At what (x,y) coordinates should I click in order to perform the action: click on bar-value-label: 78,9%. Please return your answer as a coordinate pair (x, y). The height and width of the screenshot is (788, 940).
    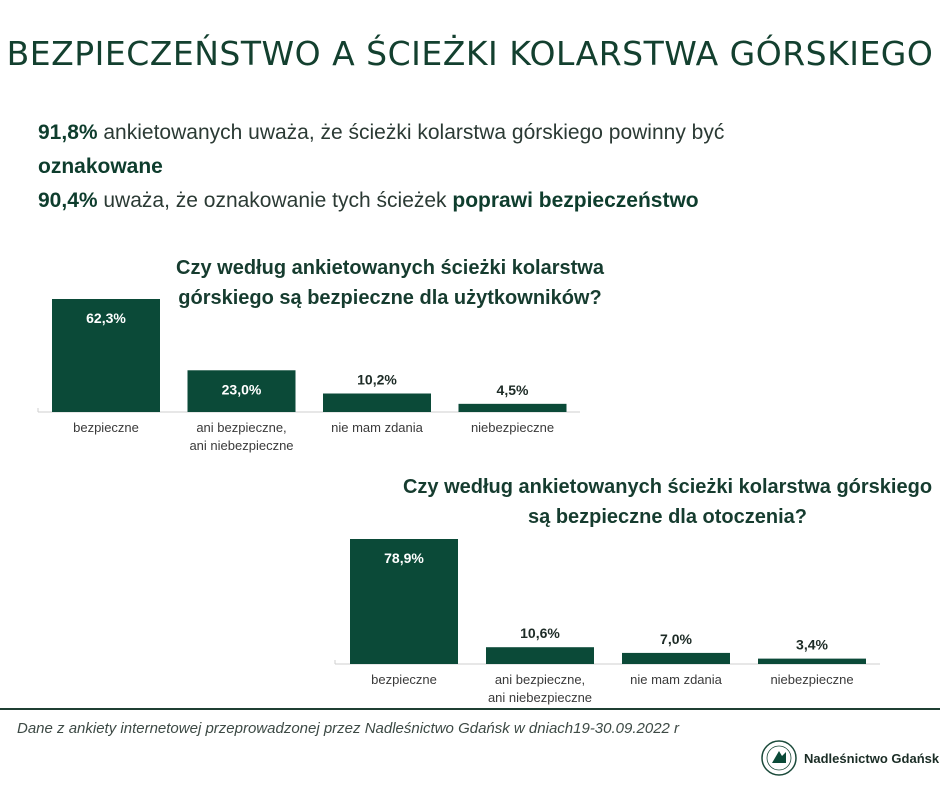
    Looking at the image, I should click on (404, 558).